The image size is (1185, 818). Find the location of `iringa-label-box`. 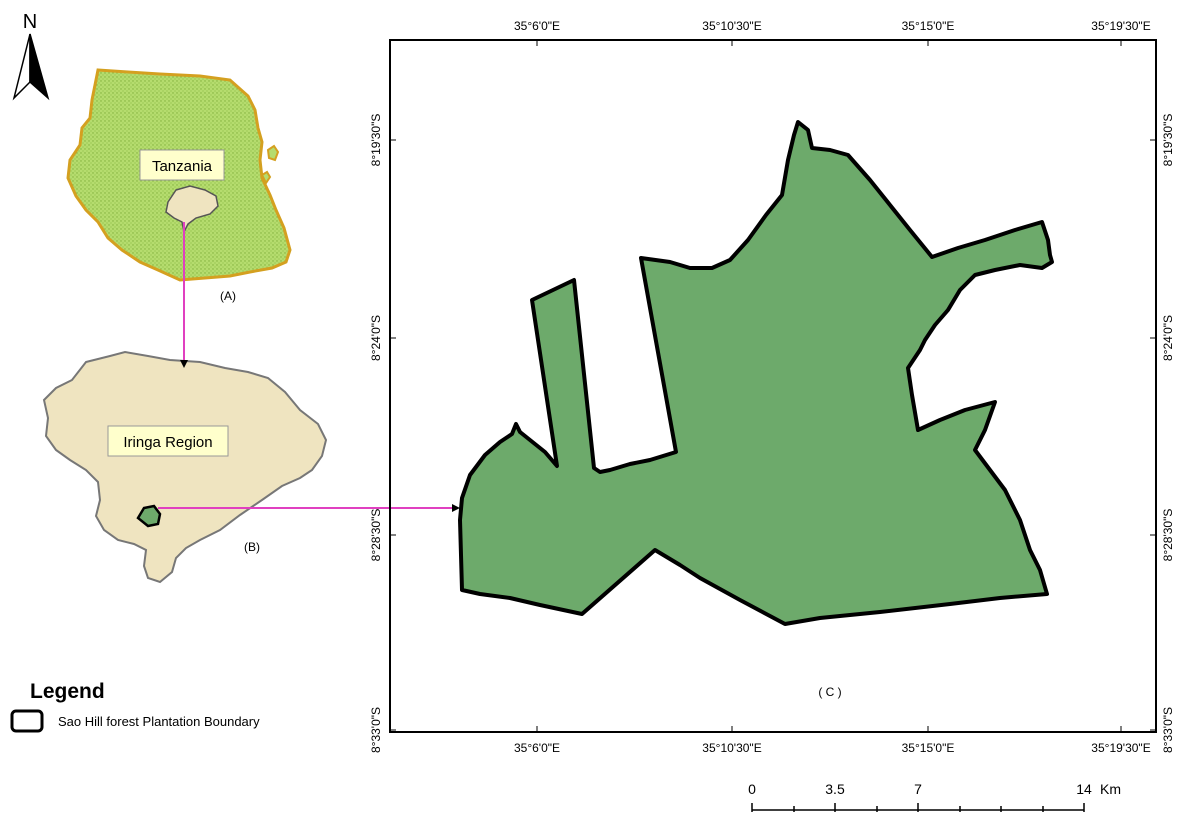

iringa-label-box is located at coordinates (168, 441).